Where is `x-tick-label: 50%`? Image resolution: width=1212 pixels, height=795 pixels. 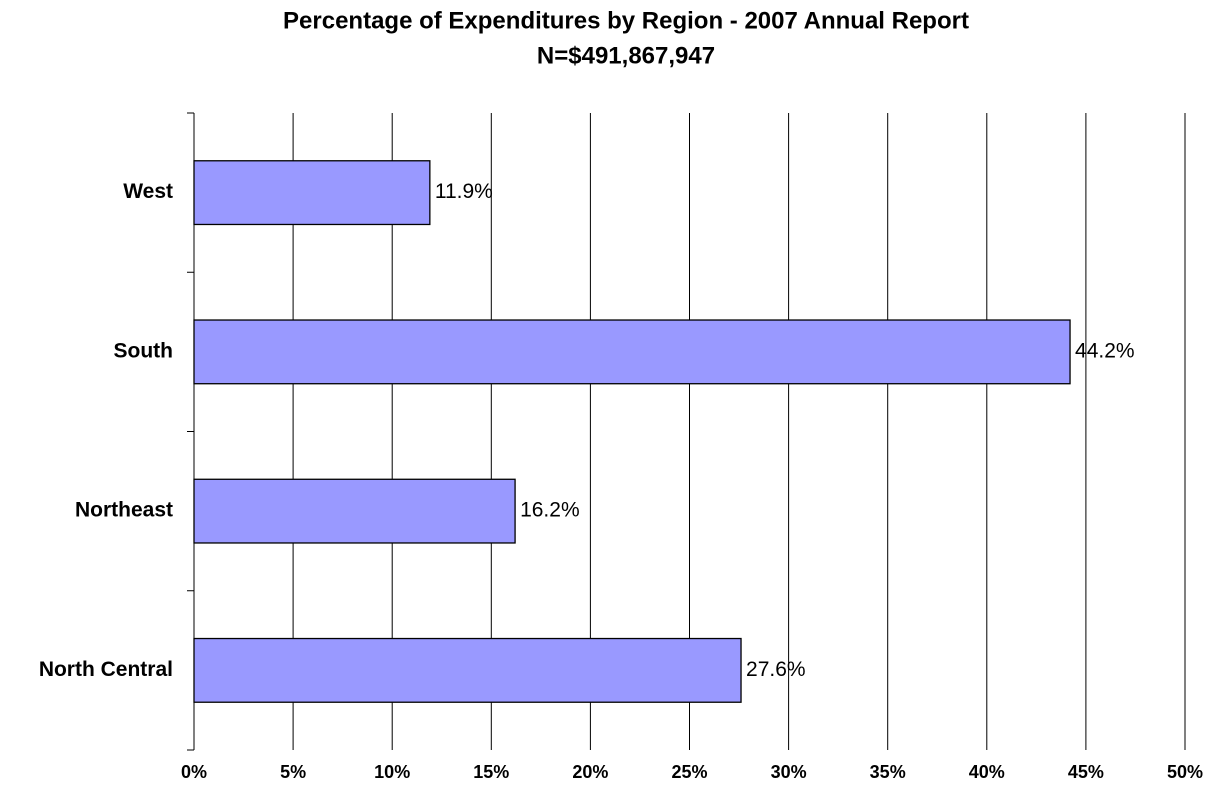
x-tick-label: 50% is located at coordinates (1185, 772).